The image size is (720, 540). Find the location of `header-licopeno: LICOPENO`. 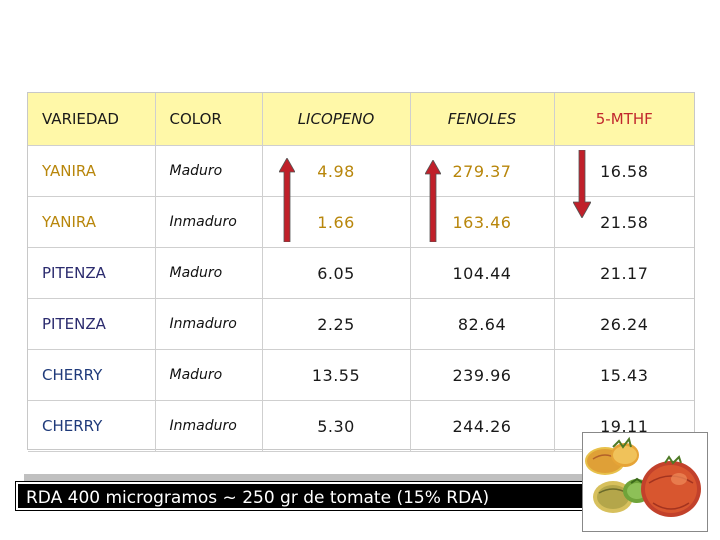

header-licopeno: LICOPENO is located at coordinates (336, 119).